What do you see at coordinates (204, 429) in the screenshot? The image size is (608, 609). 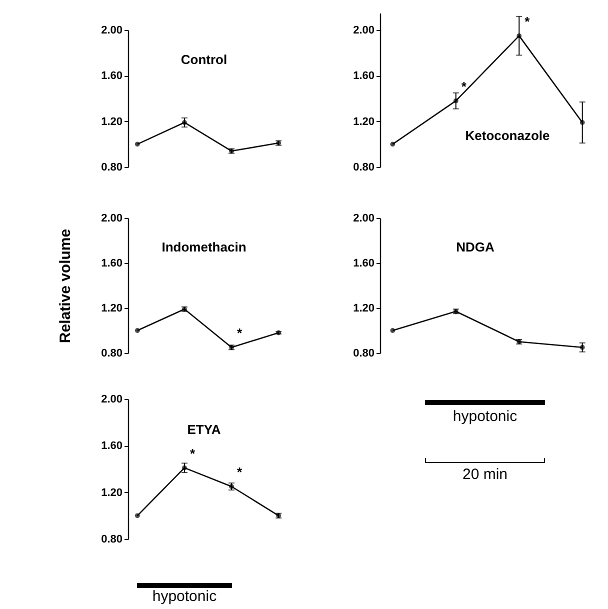 I see `text: ETYA` at bounding box center [204, 429].